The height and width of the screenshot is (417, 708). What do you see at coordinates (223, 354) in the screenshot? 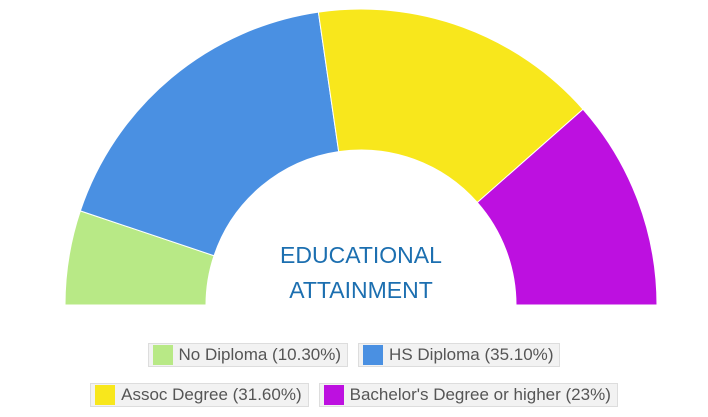
I see `legend-label: No Diploma` at bounding box center [223, 354].